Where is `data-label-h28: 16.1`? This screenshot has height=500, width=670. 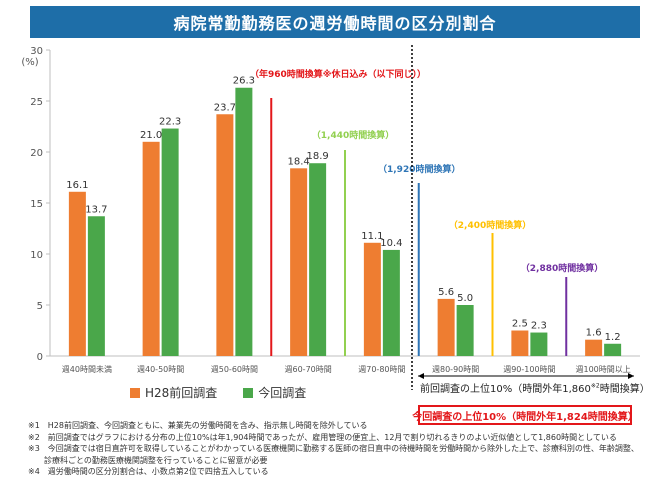 data-label-h28: 16.1 is located at coordinates (77, 185).